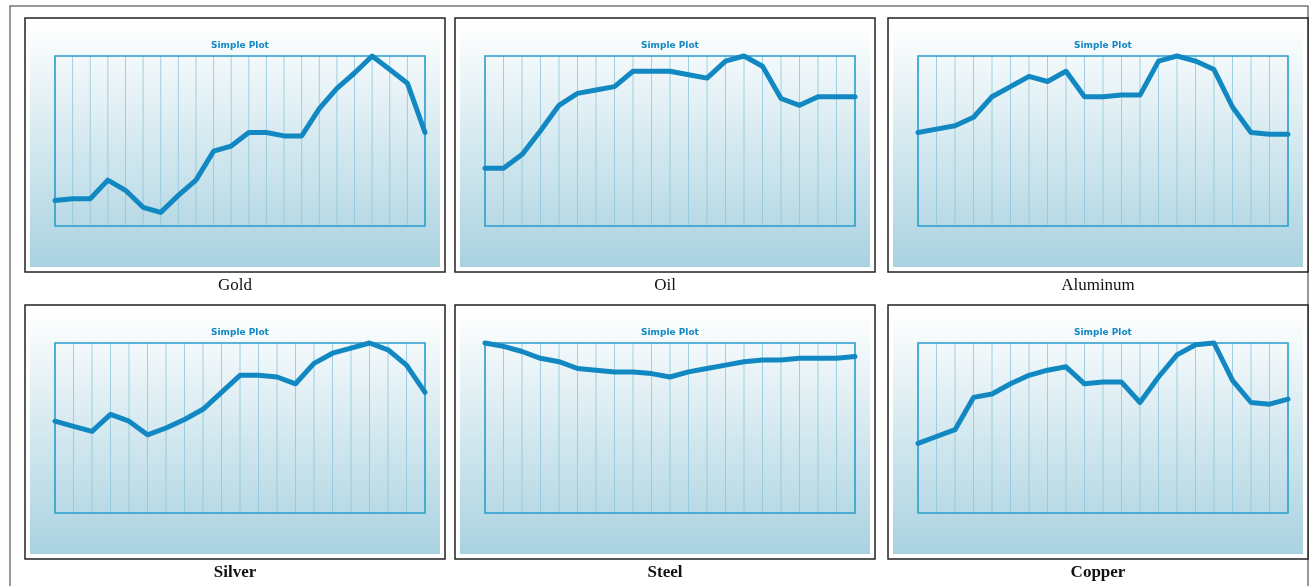 Image resolution: width=1312 pixels, height=586 pixels. I want to click on text: Gold, so click(235, 284).